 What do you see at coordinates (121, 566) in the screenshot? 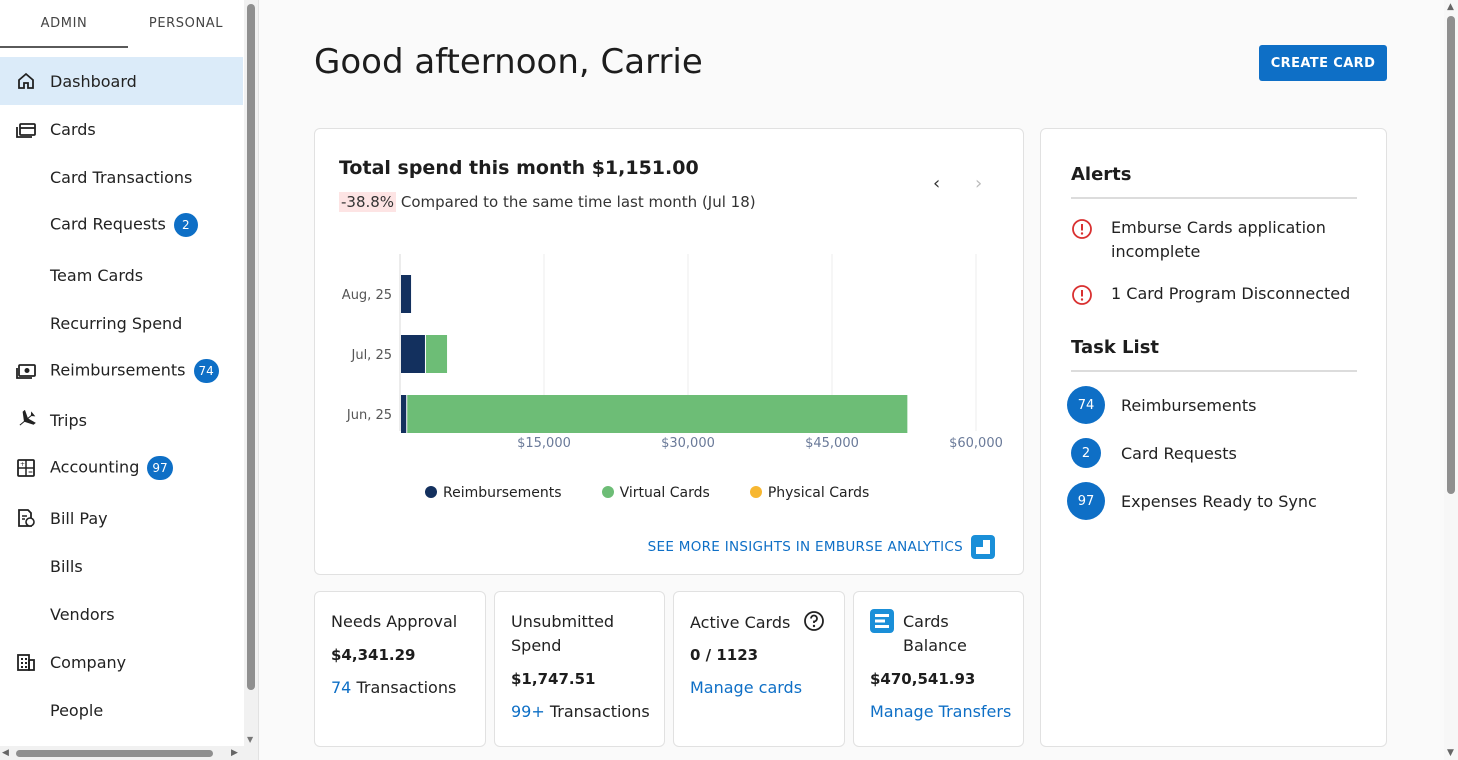
I see `sidebar-item-bills: Bills` at bounding box center [121, 566].